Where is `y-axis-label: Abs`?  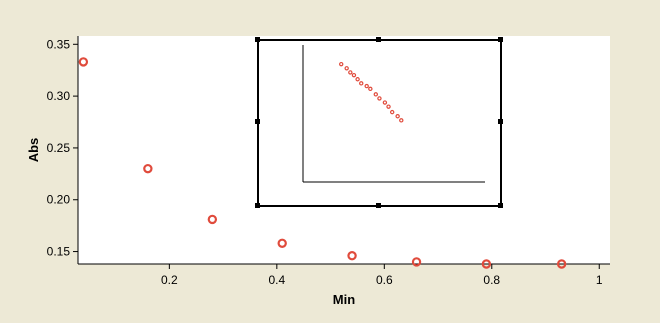 y-axis-label: Abs is located at coordinates (33, 150).